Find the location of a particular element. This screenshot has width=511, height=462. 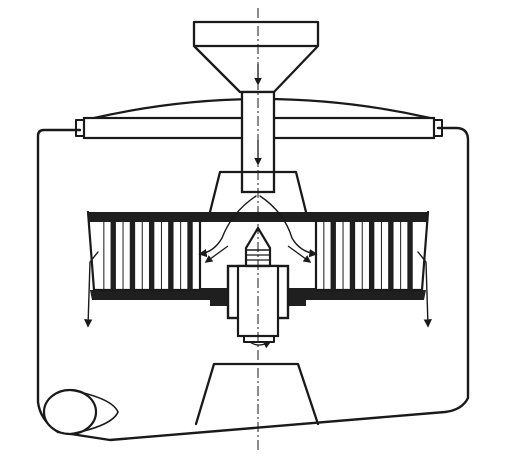

rotor is located at coordinates (258, 255).